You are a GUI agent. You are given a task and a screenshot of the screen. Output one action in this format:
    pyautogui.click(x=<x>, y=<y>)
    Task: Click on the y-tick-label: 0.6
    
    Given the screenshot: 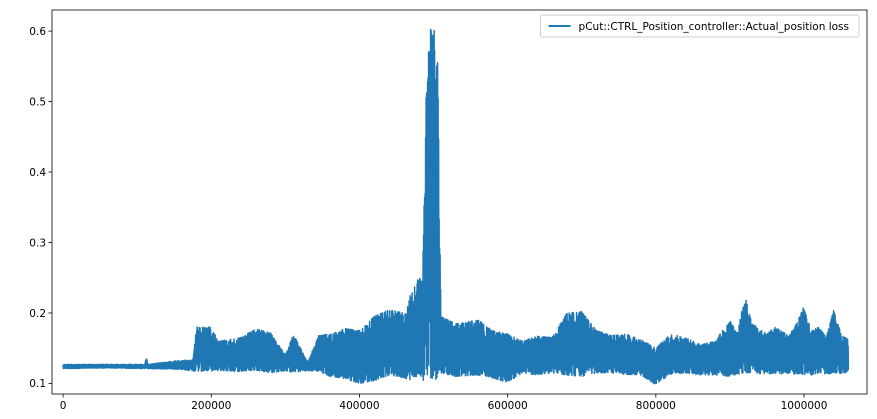 What is the action you would take?
    pyautogui.click(x=37, y=32)
    